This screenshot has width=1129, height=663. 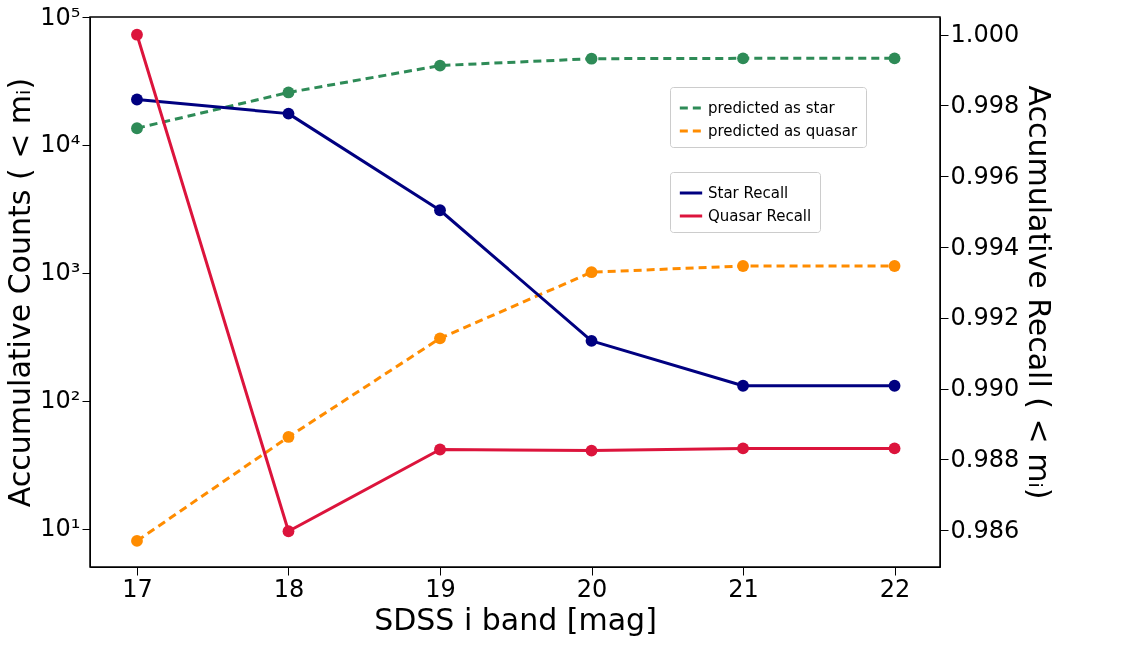 I want to click on y-tick-label: 10⁴, so click(x=60, y=144).